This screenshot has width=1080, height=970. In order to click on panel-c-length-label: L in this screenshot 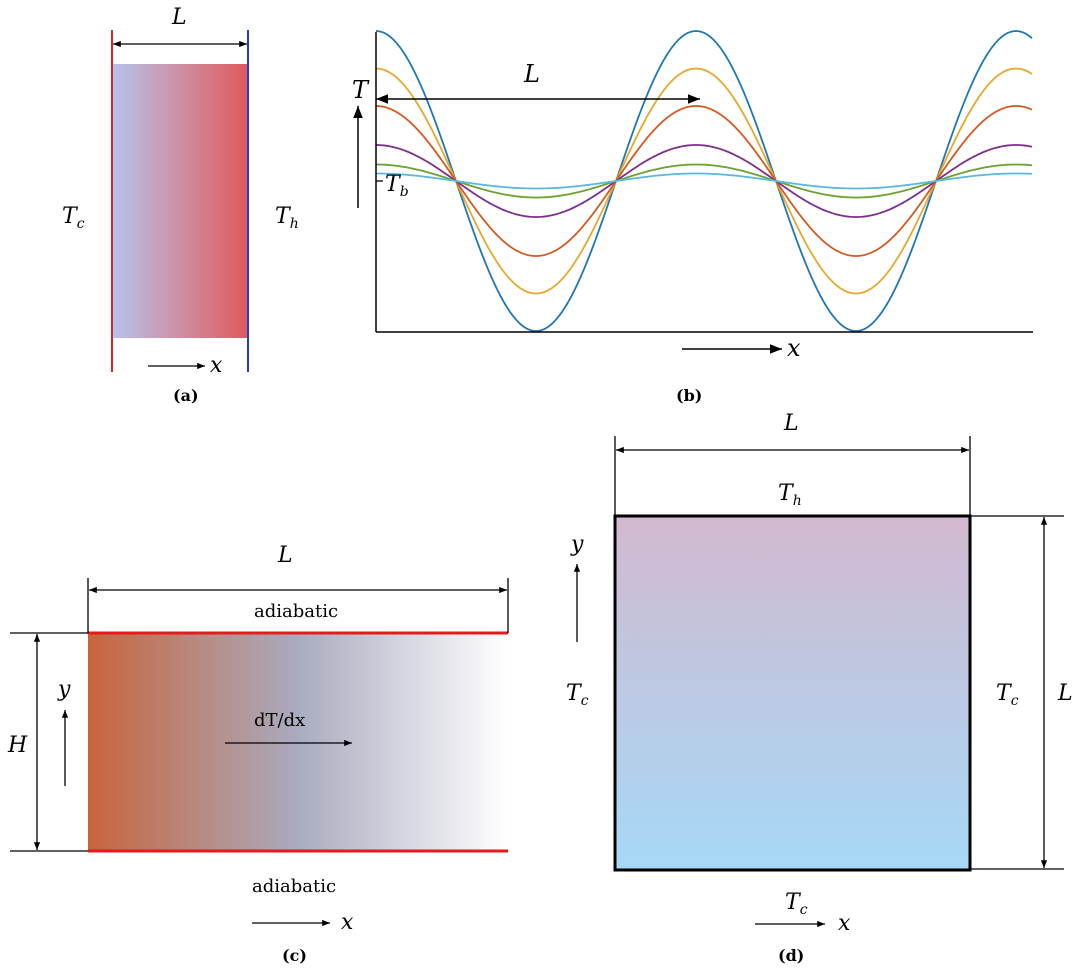, I will do `click(285, 555)`.